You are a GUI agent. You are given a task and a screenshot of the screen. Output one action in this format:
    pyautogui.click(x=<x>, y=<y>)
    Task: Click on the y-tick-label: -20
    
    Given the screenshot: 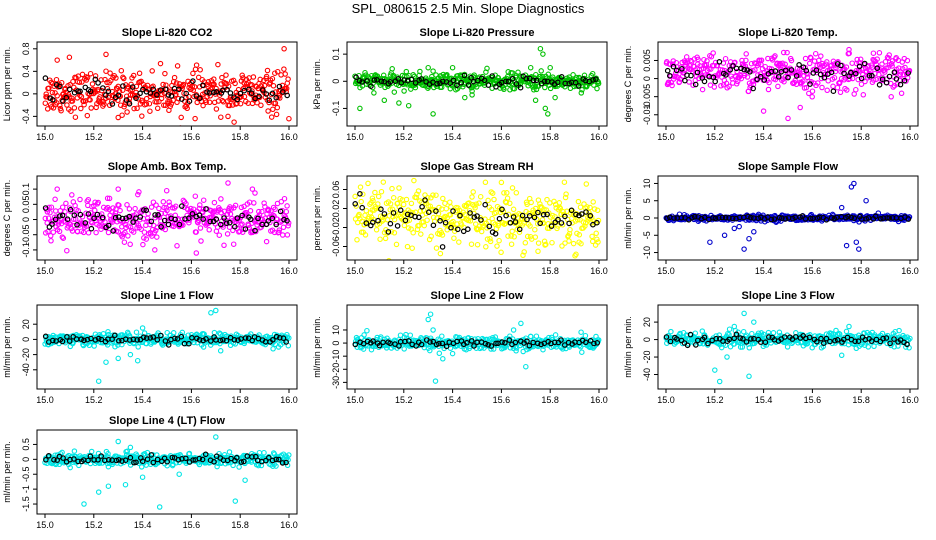 What is the action you would take?
    pyautogui.click(x=336, y=369)
    